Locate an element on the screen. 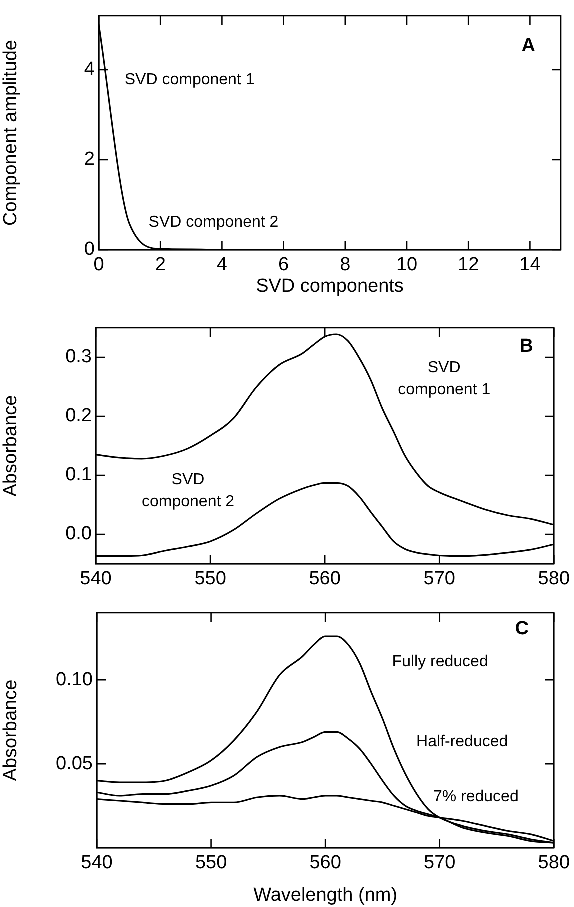  y-tick-label: 0 is located at coordinates (89, 249).